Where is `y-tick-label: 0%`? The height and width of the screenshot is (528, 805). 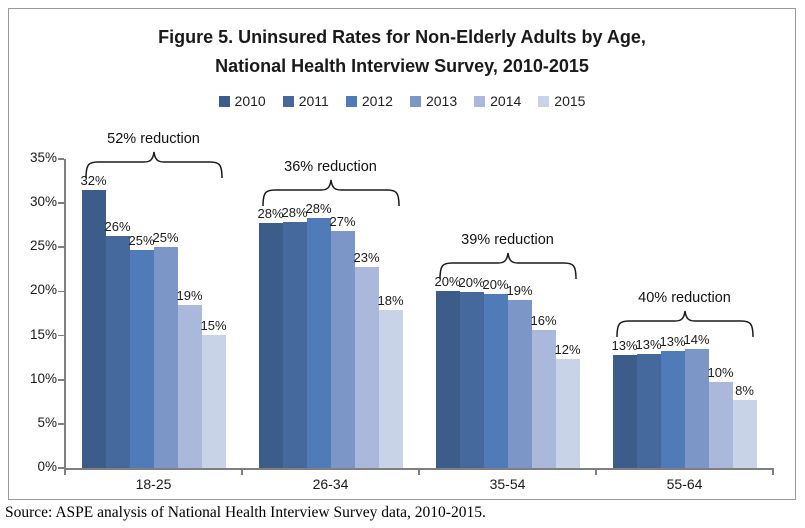 y-tick-label: 0% is located at coordinates (47, 466).